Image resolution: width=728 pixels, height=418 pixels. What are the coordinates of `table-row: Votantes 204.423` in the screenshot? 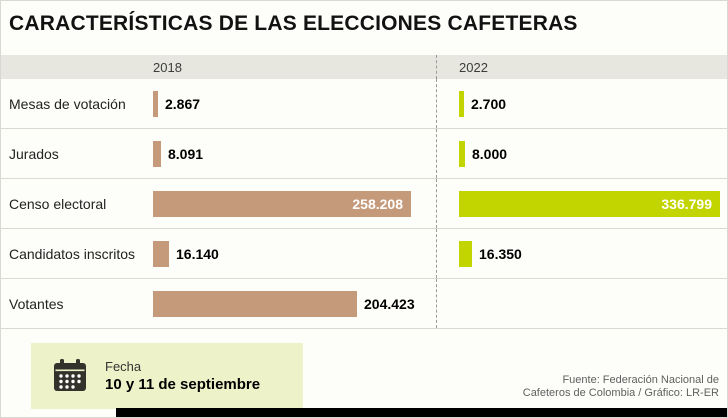 It's located at (364, 304).